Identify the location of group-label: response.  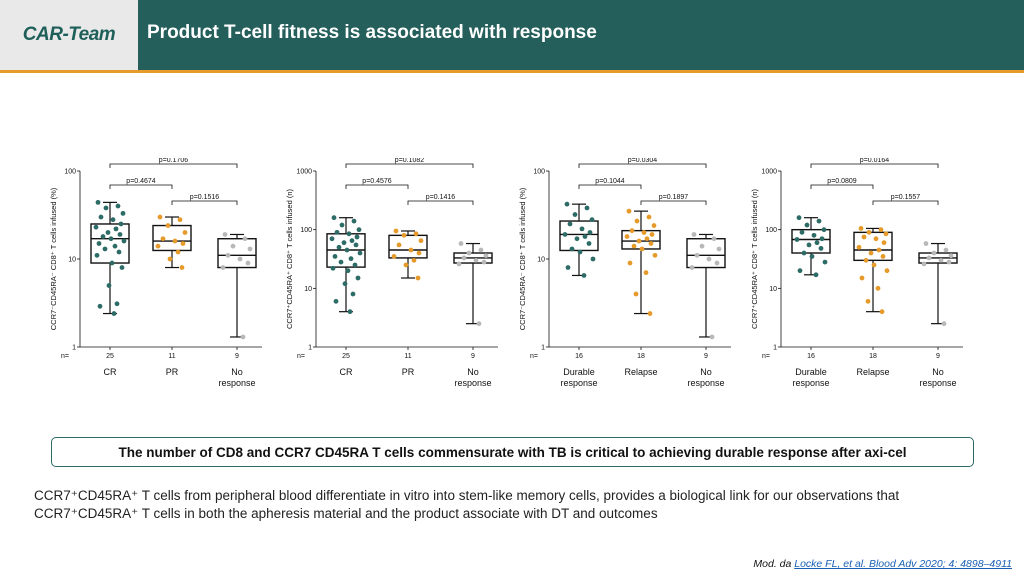
(810, 383).